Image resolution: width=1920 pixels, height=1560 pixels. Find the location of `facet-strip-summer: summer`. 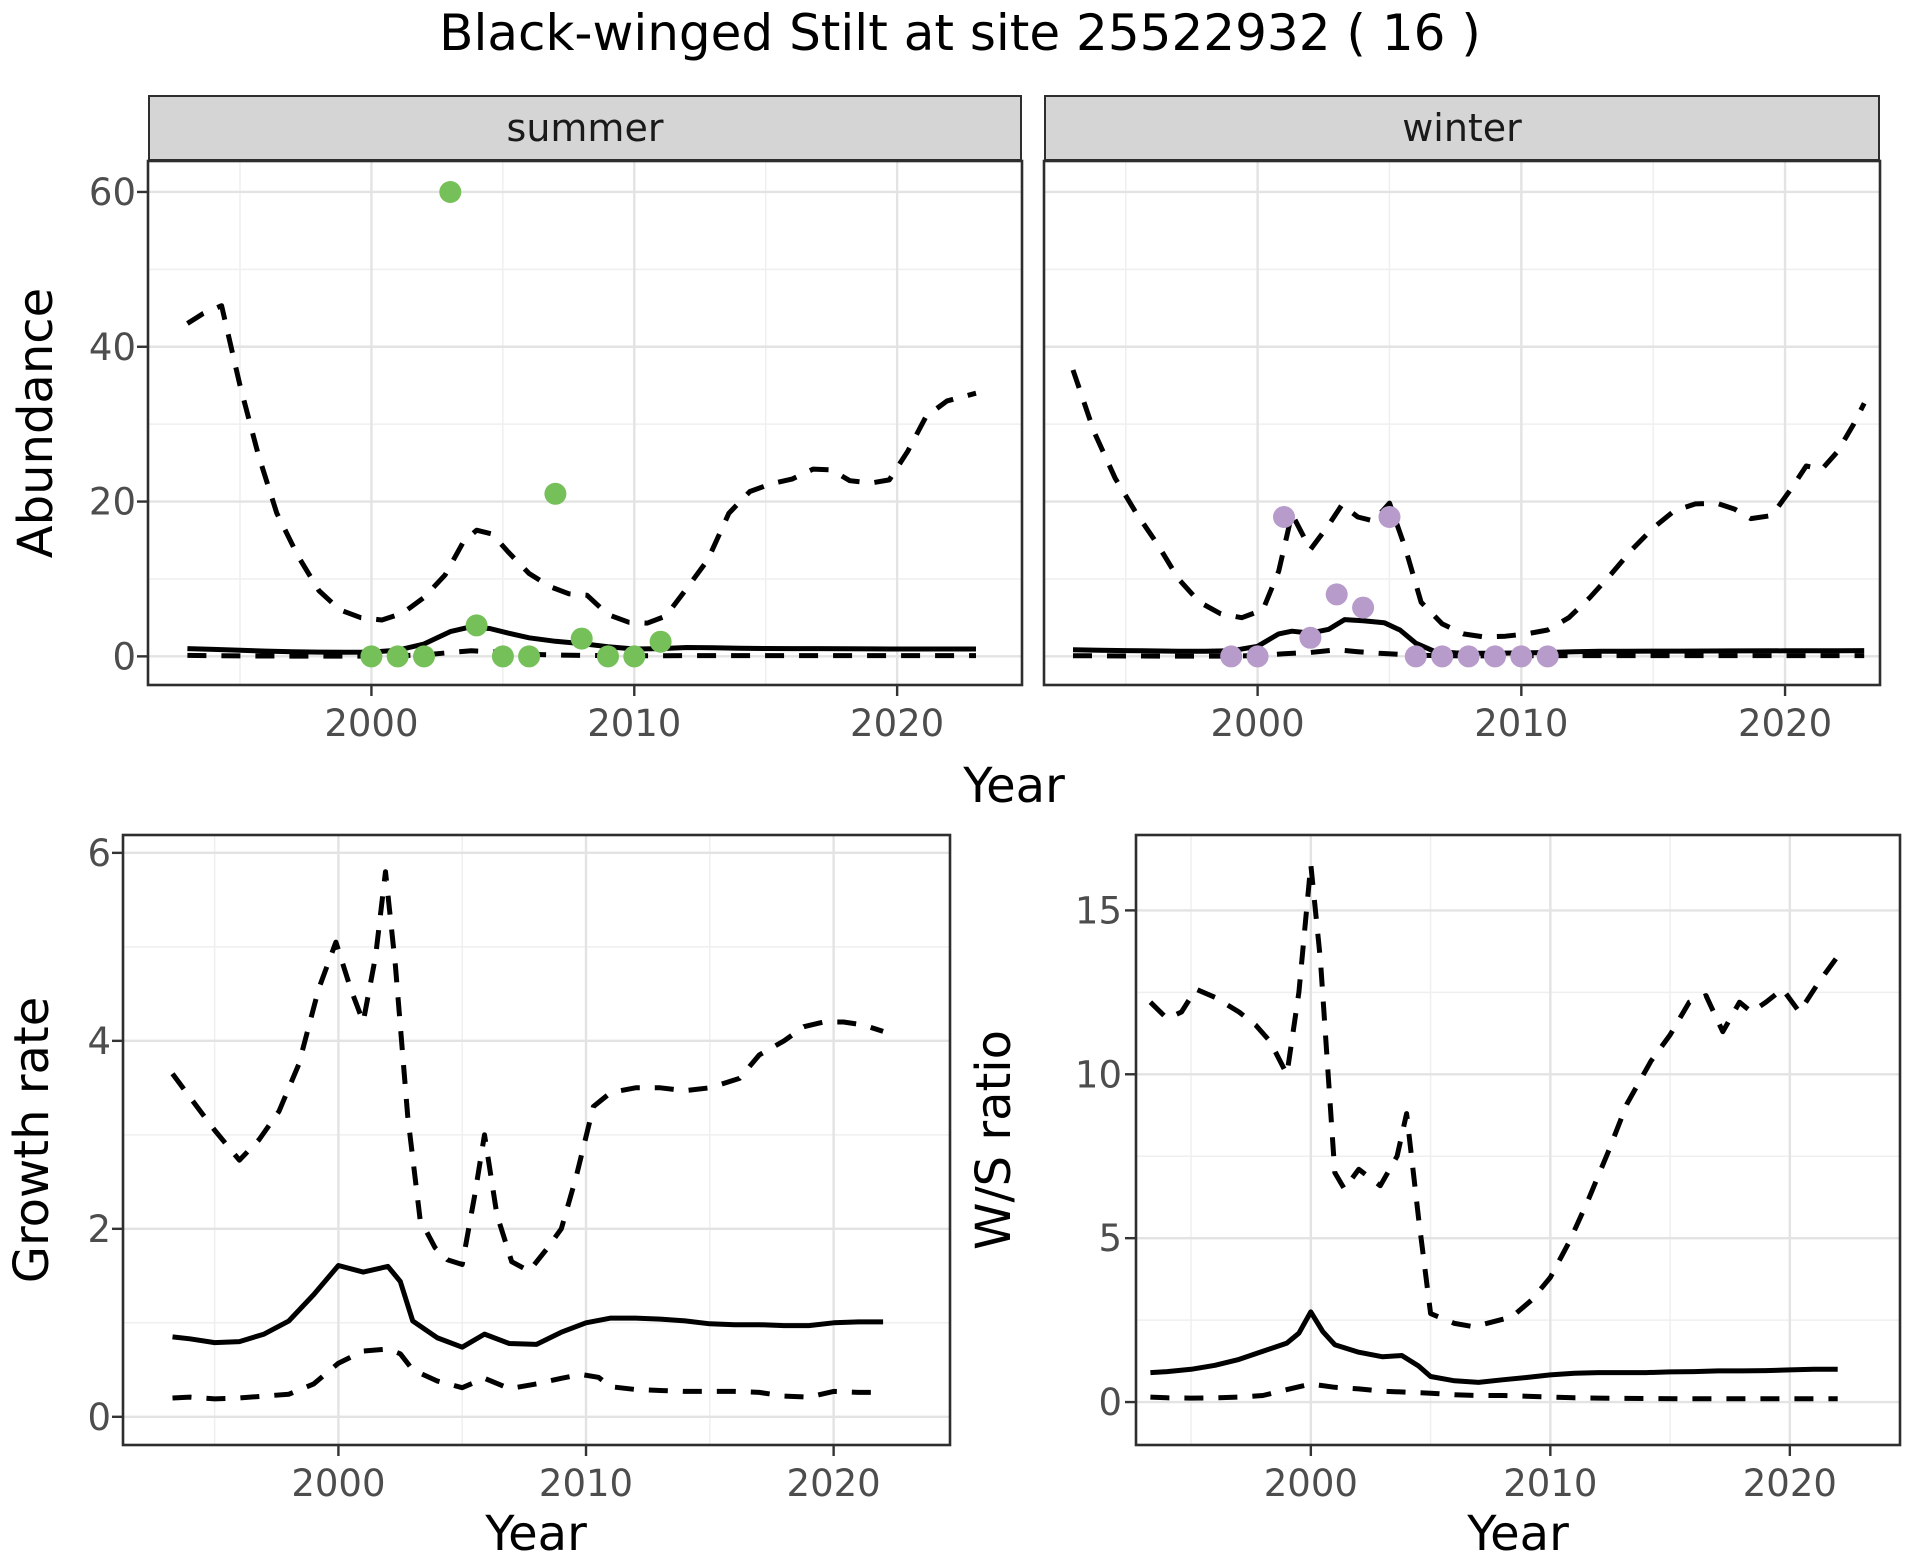

facet-strip-summer: summer is located at coordinates (585, 128).